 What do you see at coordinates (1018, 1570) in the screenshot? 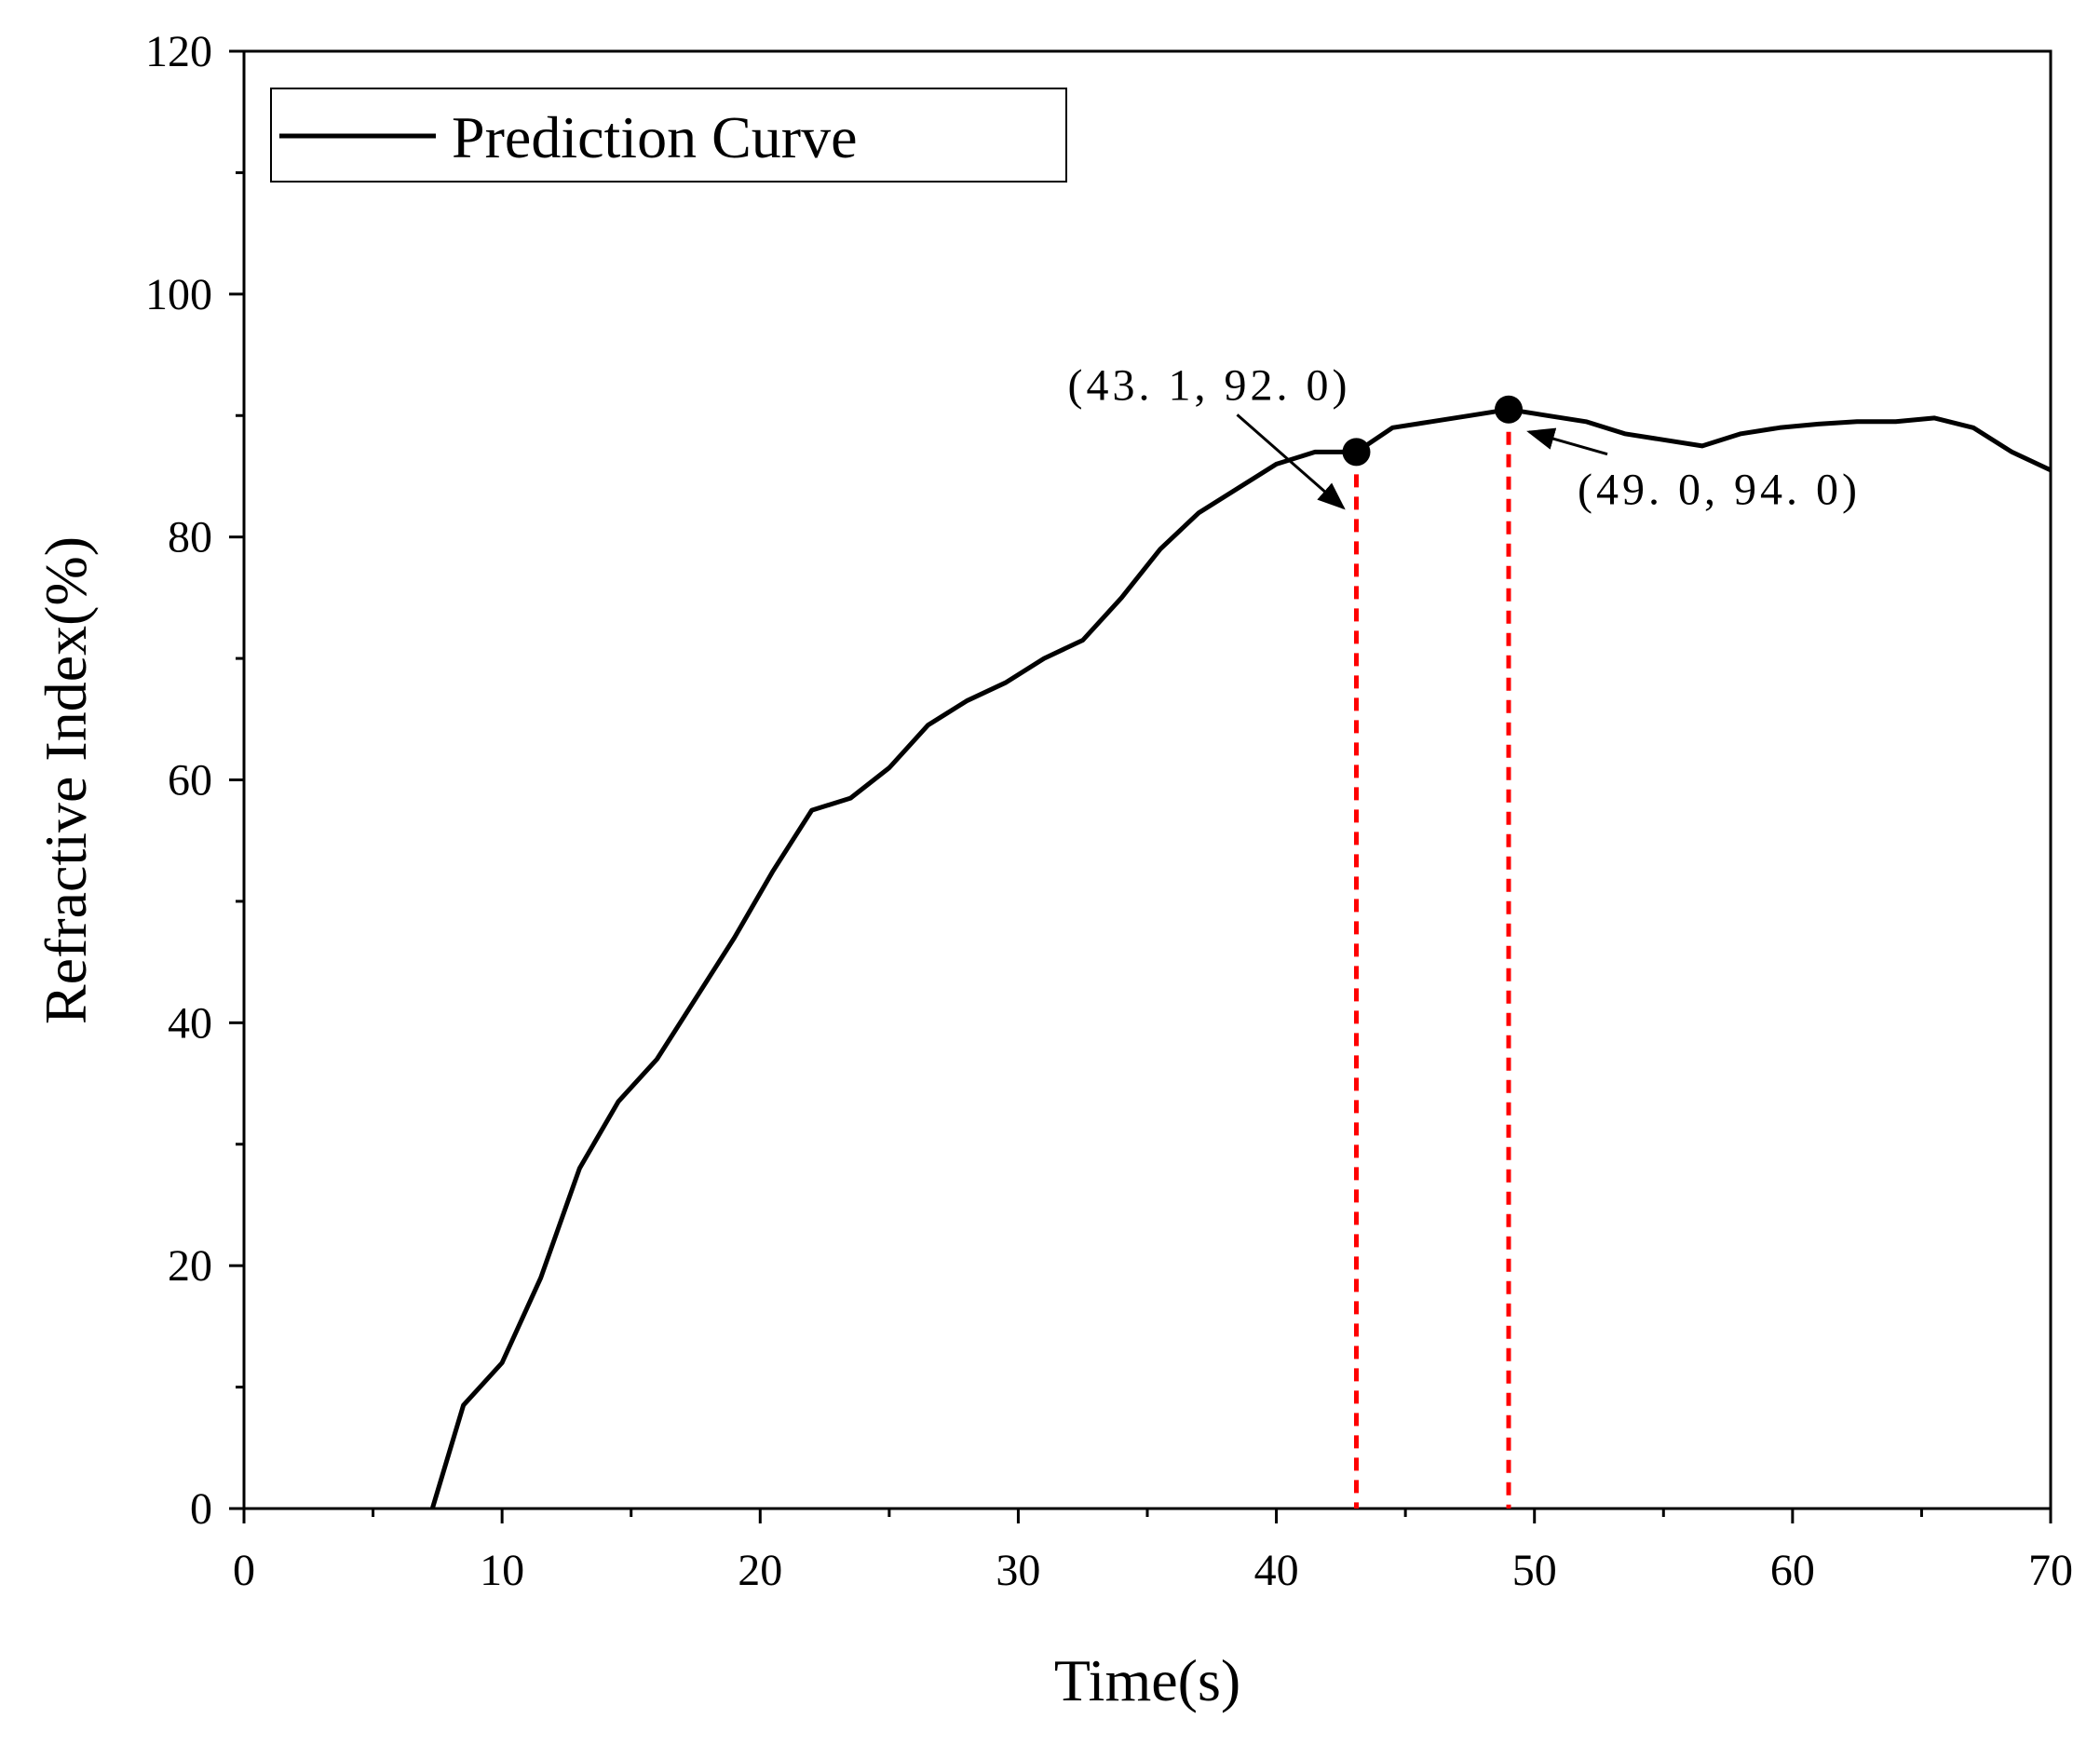
I see `x-tick-label: 30` at bounding box center [1018, 1570].